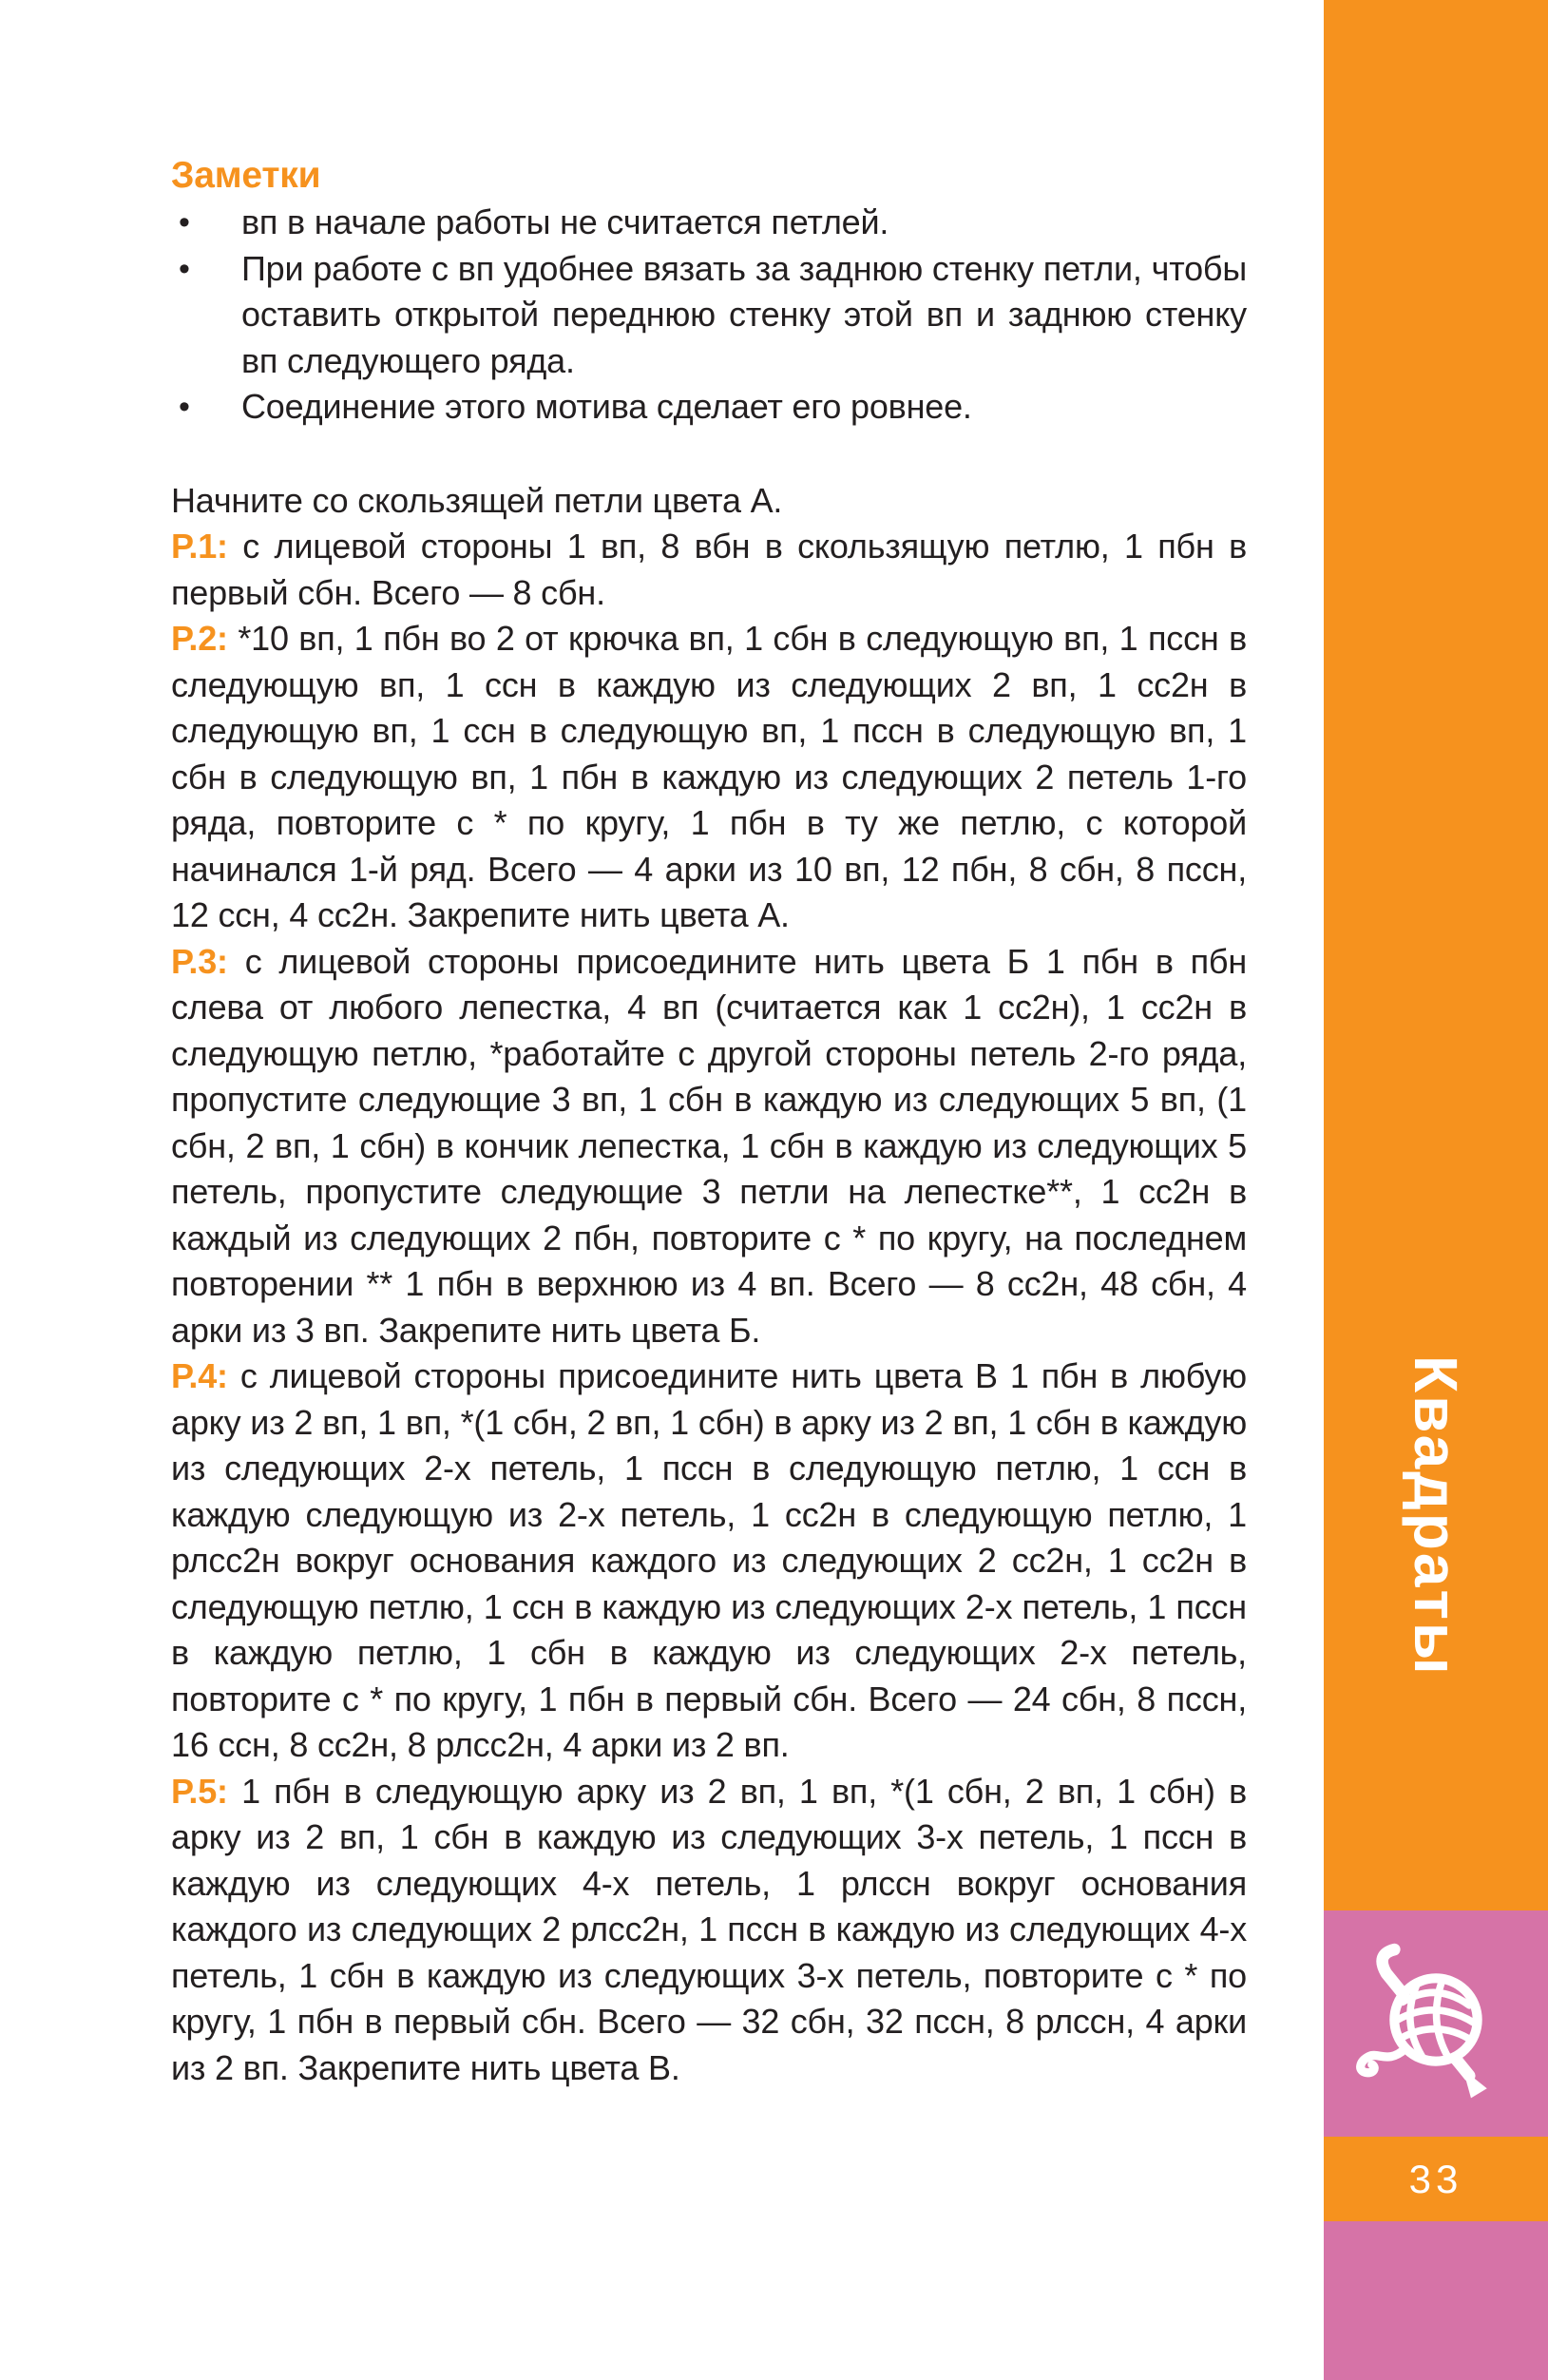 Image resolution: width=1548 pixels, height=2380 pixels. I want to click on yarn-ball-icon, so click(1436, 2020).